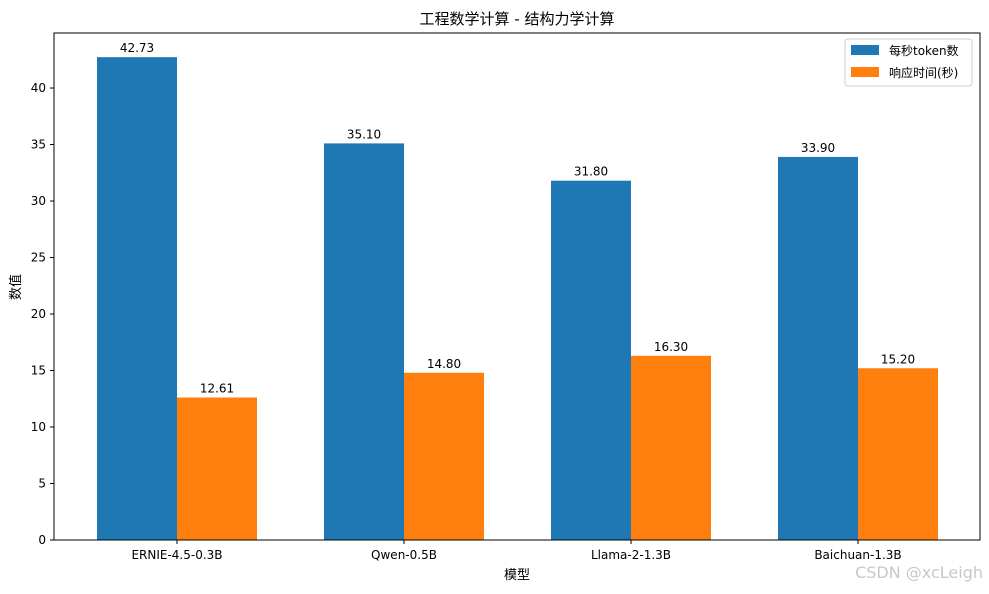  What do you see at coordinates (631, 555) in the screenshot?
I see `x-tick-label: Llama-2-1.3B` at bounding box center [631, 555].